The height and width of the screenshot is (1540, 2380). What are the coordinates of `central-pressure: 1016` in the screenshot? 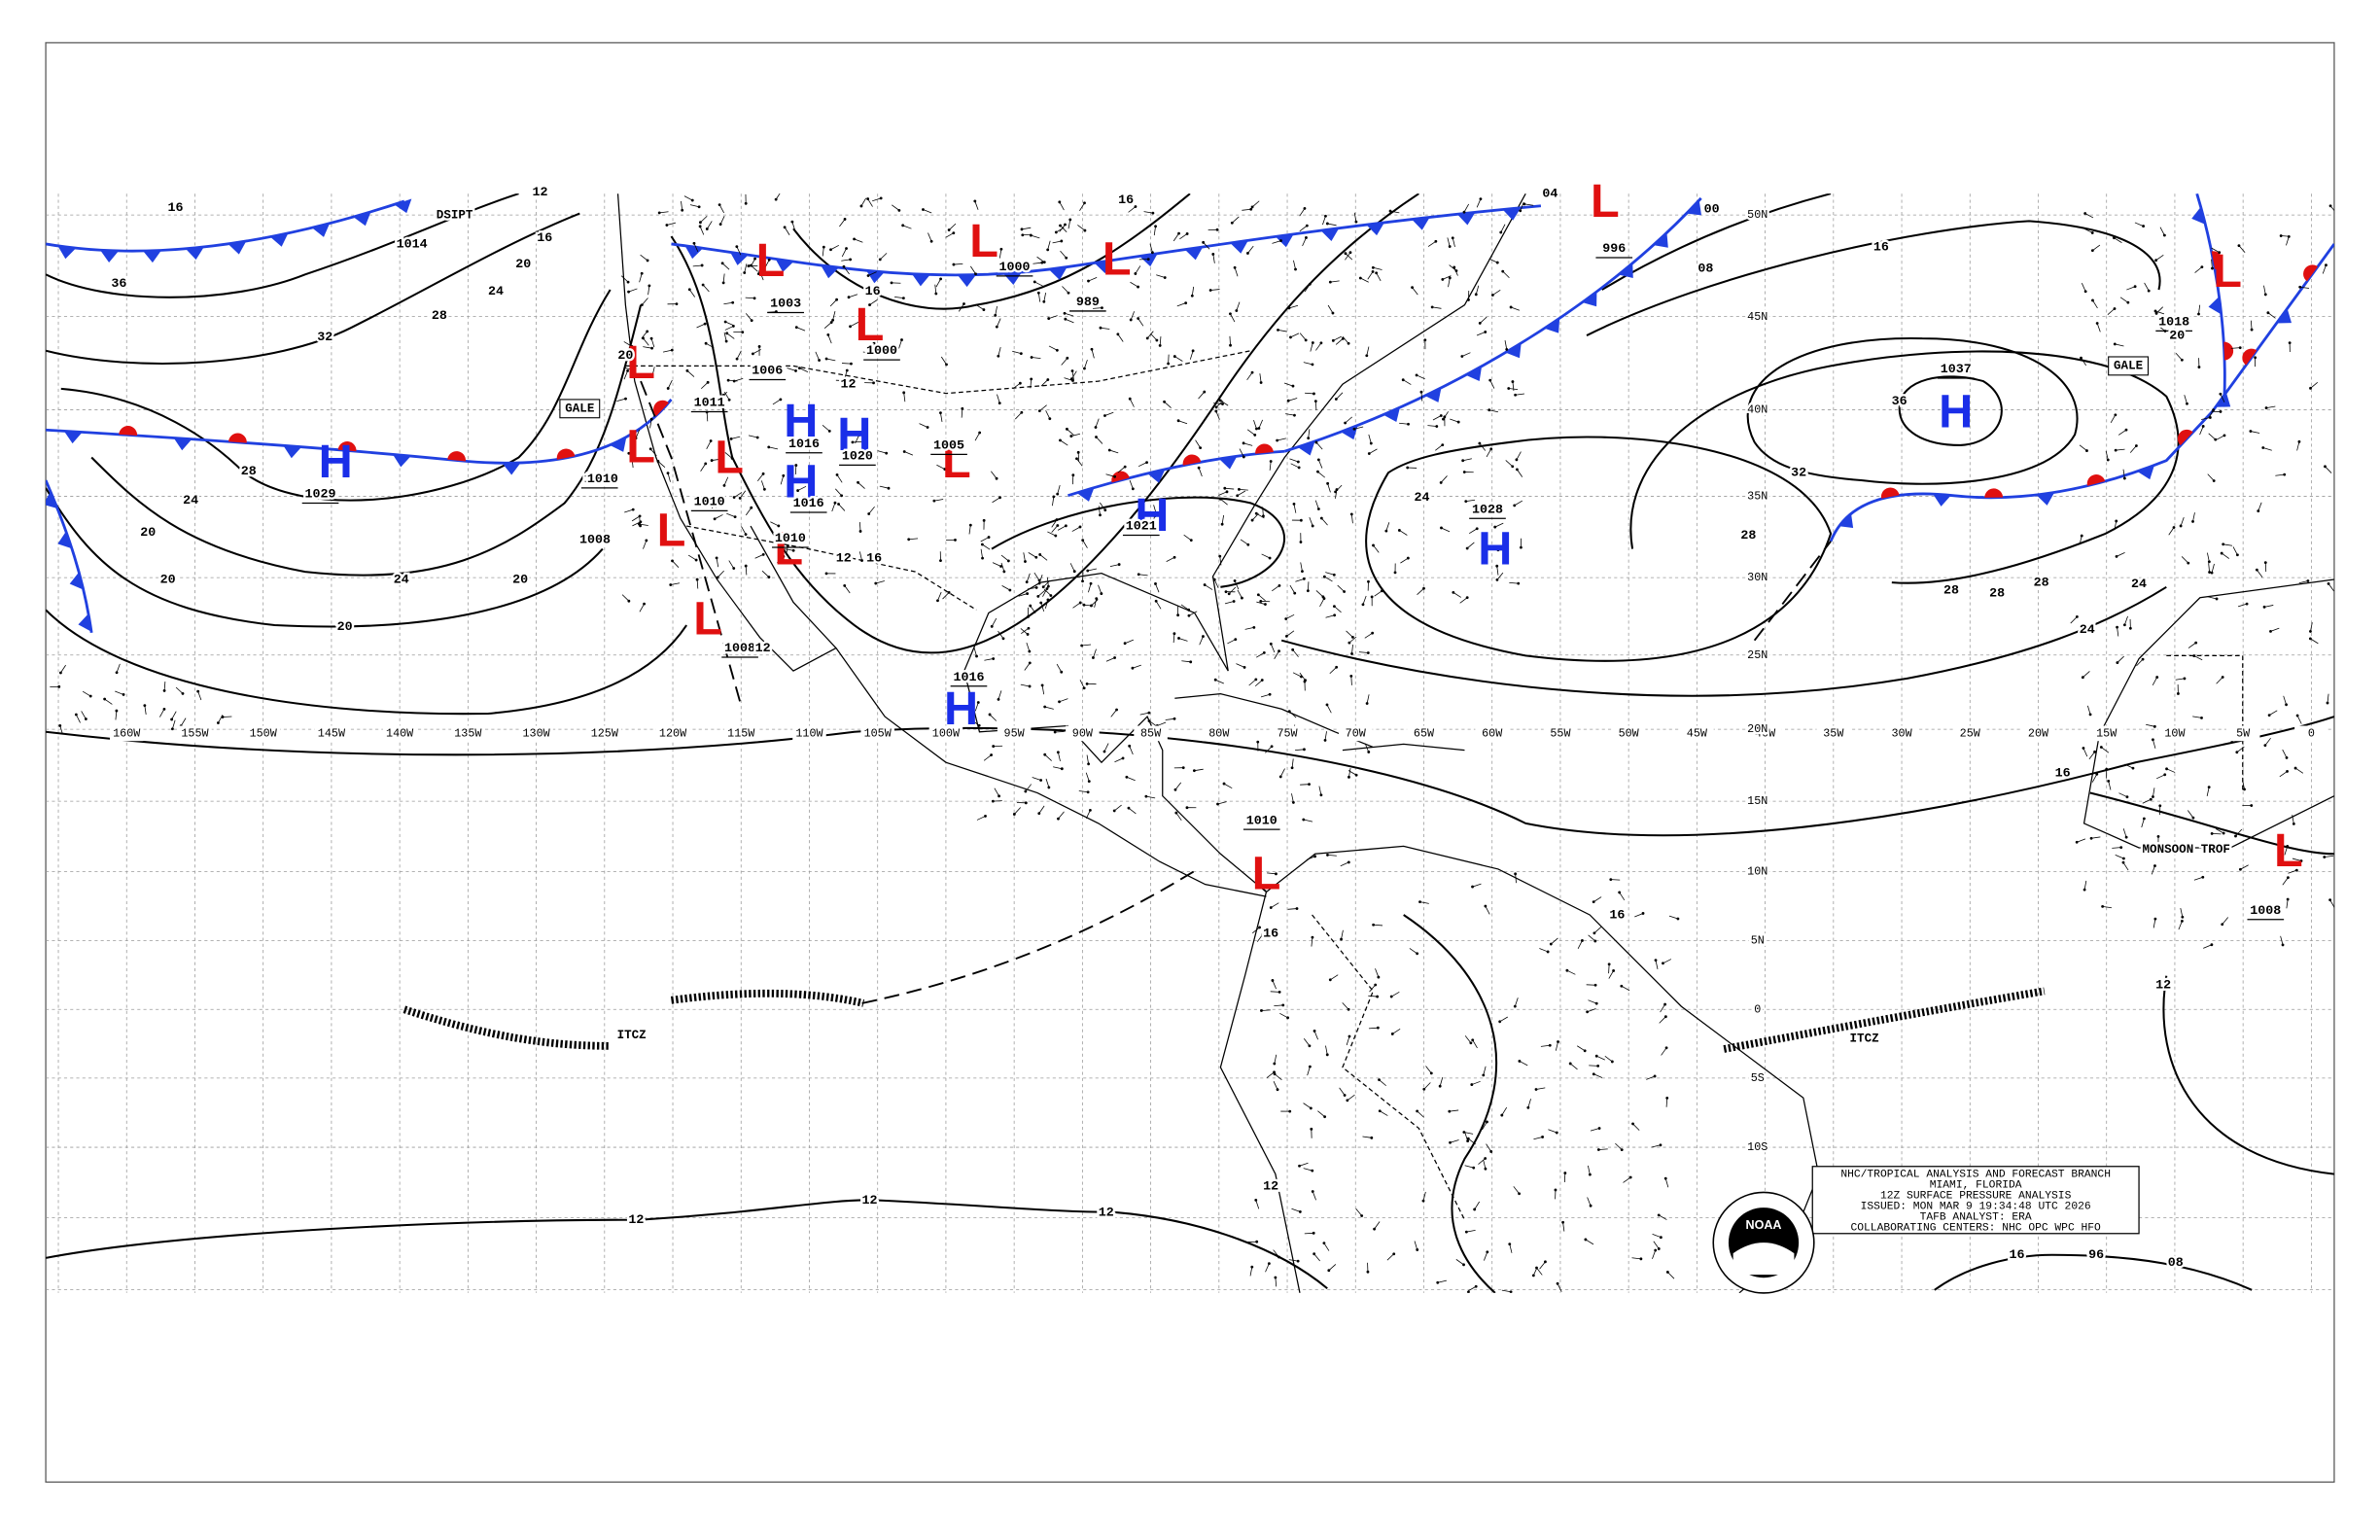 It's located at (804, 445).